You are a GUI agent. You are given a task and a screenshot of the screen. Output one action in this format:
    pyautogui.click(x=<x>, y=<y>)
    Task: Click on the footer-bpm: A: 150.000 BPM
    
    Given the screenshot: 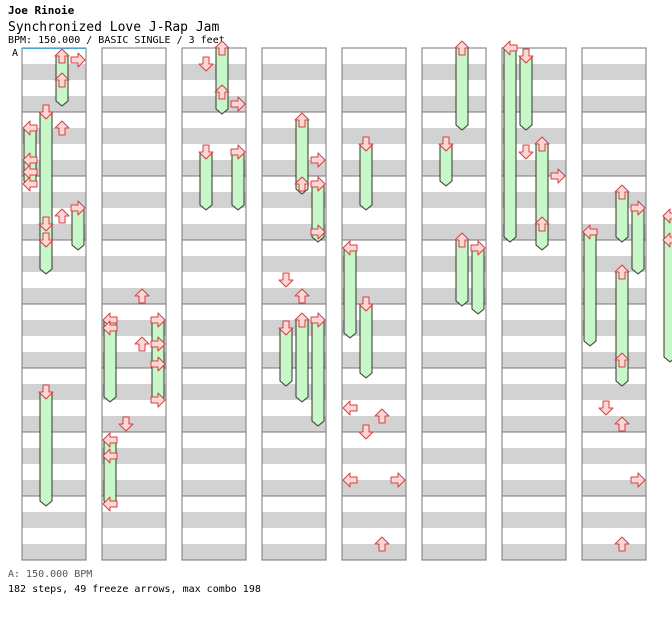 What is the action you would take?
    pyautogui.click(x=50, y=574)
    